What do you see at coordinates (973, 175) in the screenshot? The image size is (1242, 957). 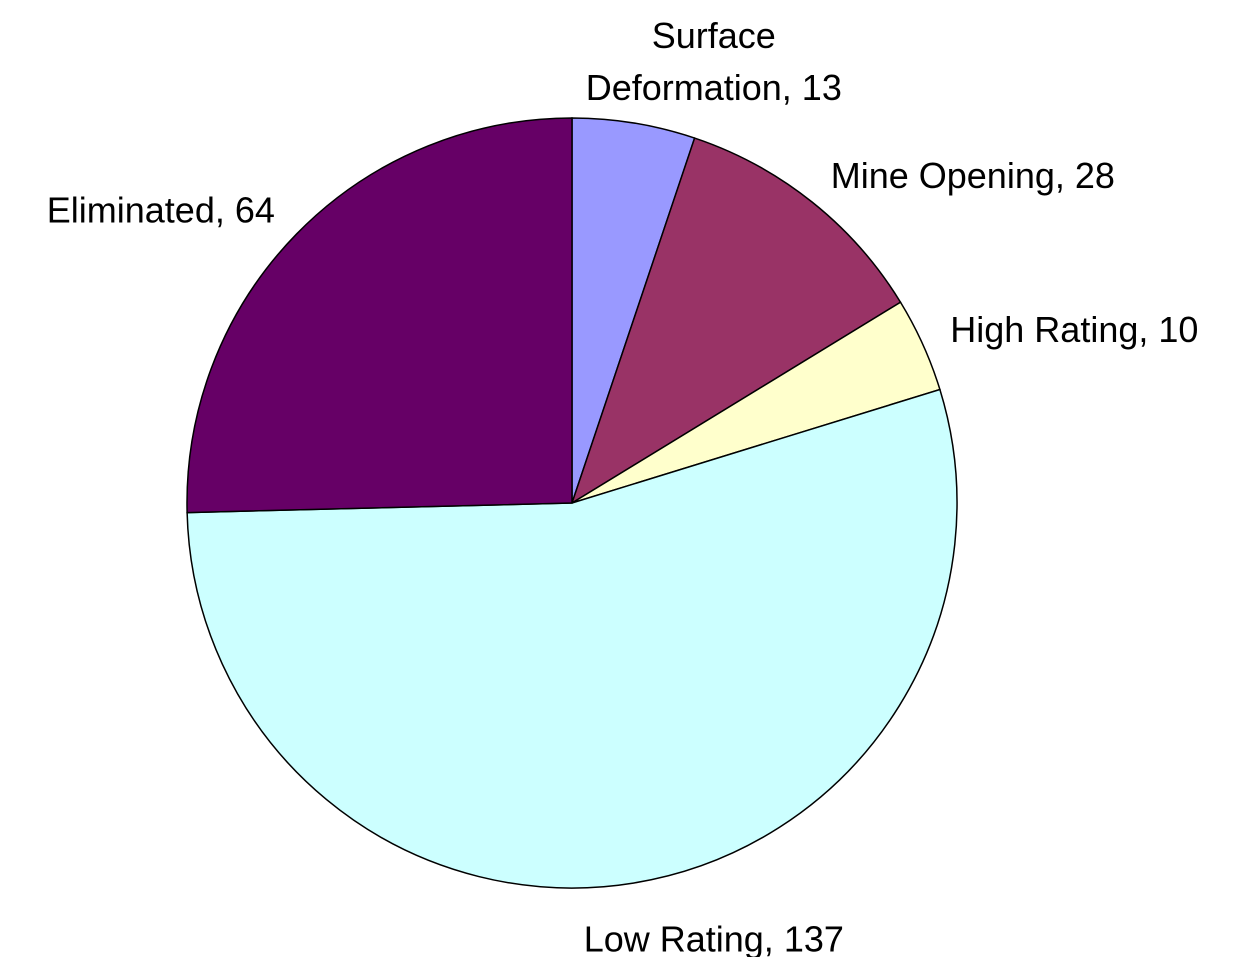 I see `data-label: Mine Opening, 28` at bounding box center [973, 175].